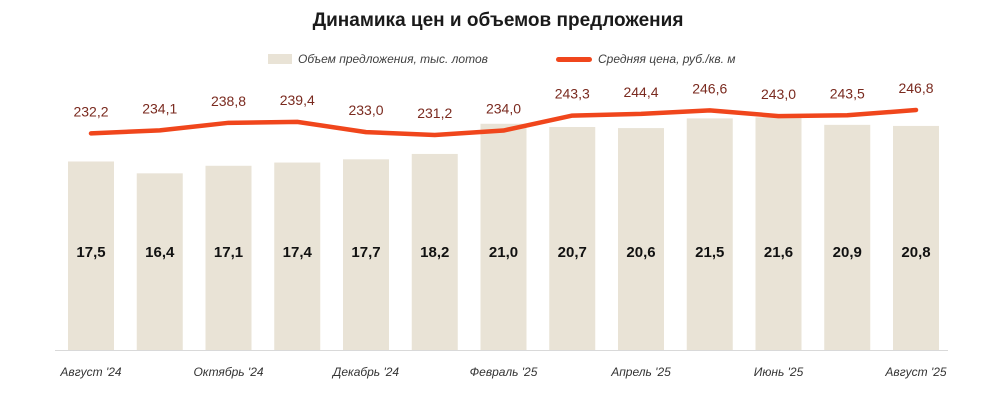  What do you see at coordinates (228, 101) in the screenshot?
I see `price-value-label: 238,8` at bounding box center [228, 101].